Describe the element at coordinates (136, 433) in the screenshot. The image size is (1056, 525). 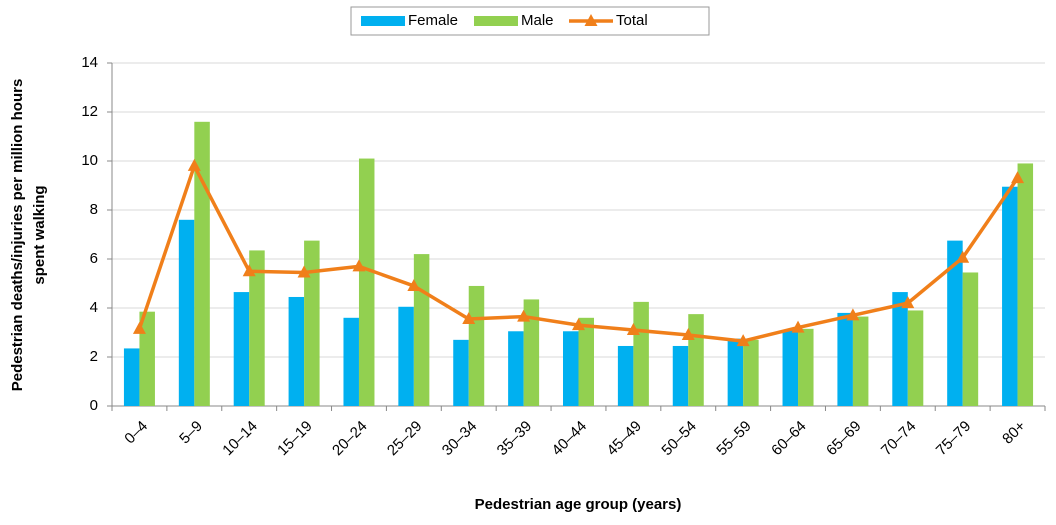
I see `x-tick-label: 0–4` at that location.